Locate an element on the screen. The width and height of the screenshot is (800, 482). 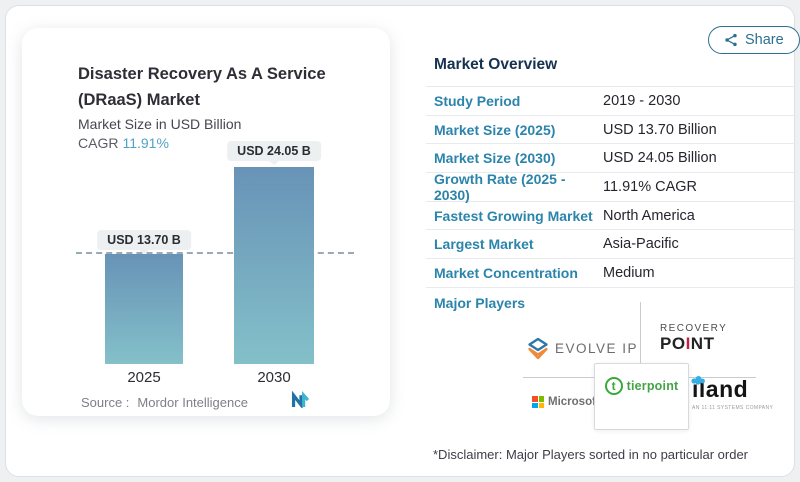
row-label: Largest Market is located at coordinates (484, 244).